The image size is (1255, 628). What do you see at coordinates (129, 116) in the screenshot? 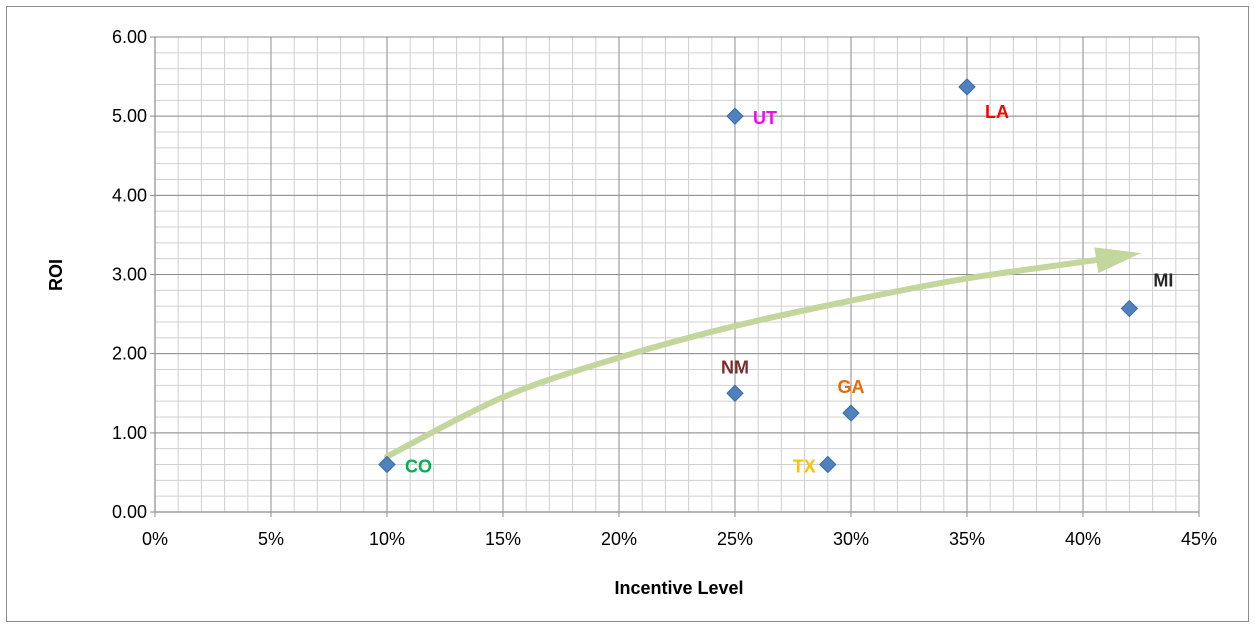
I see `y-tick-label: 5.00` at bounding box center [129, 116].